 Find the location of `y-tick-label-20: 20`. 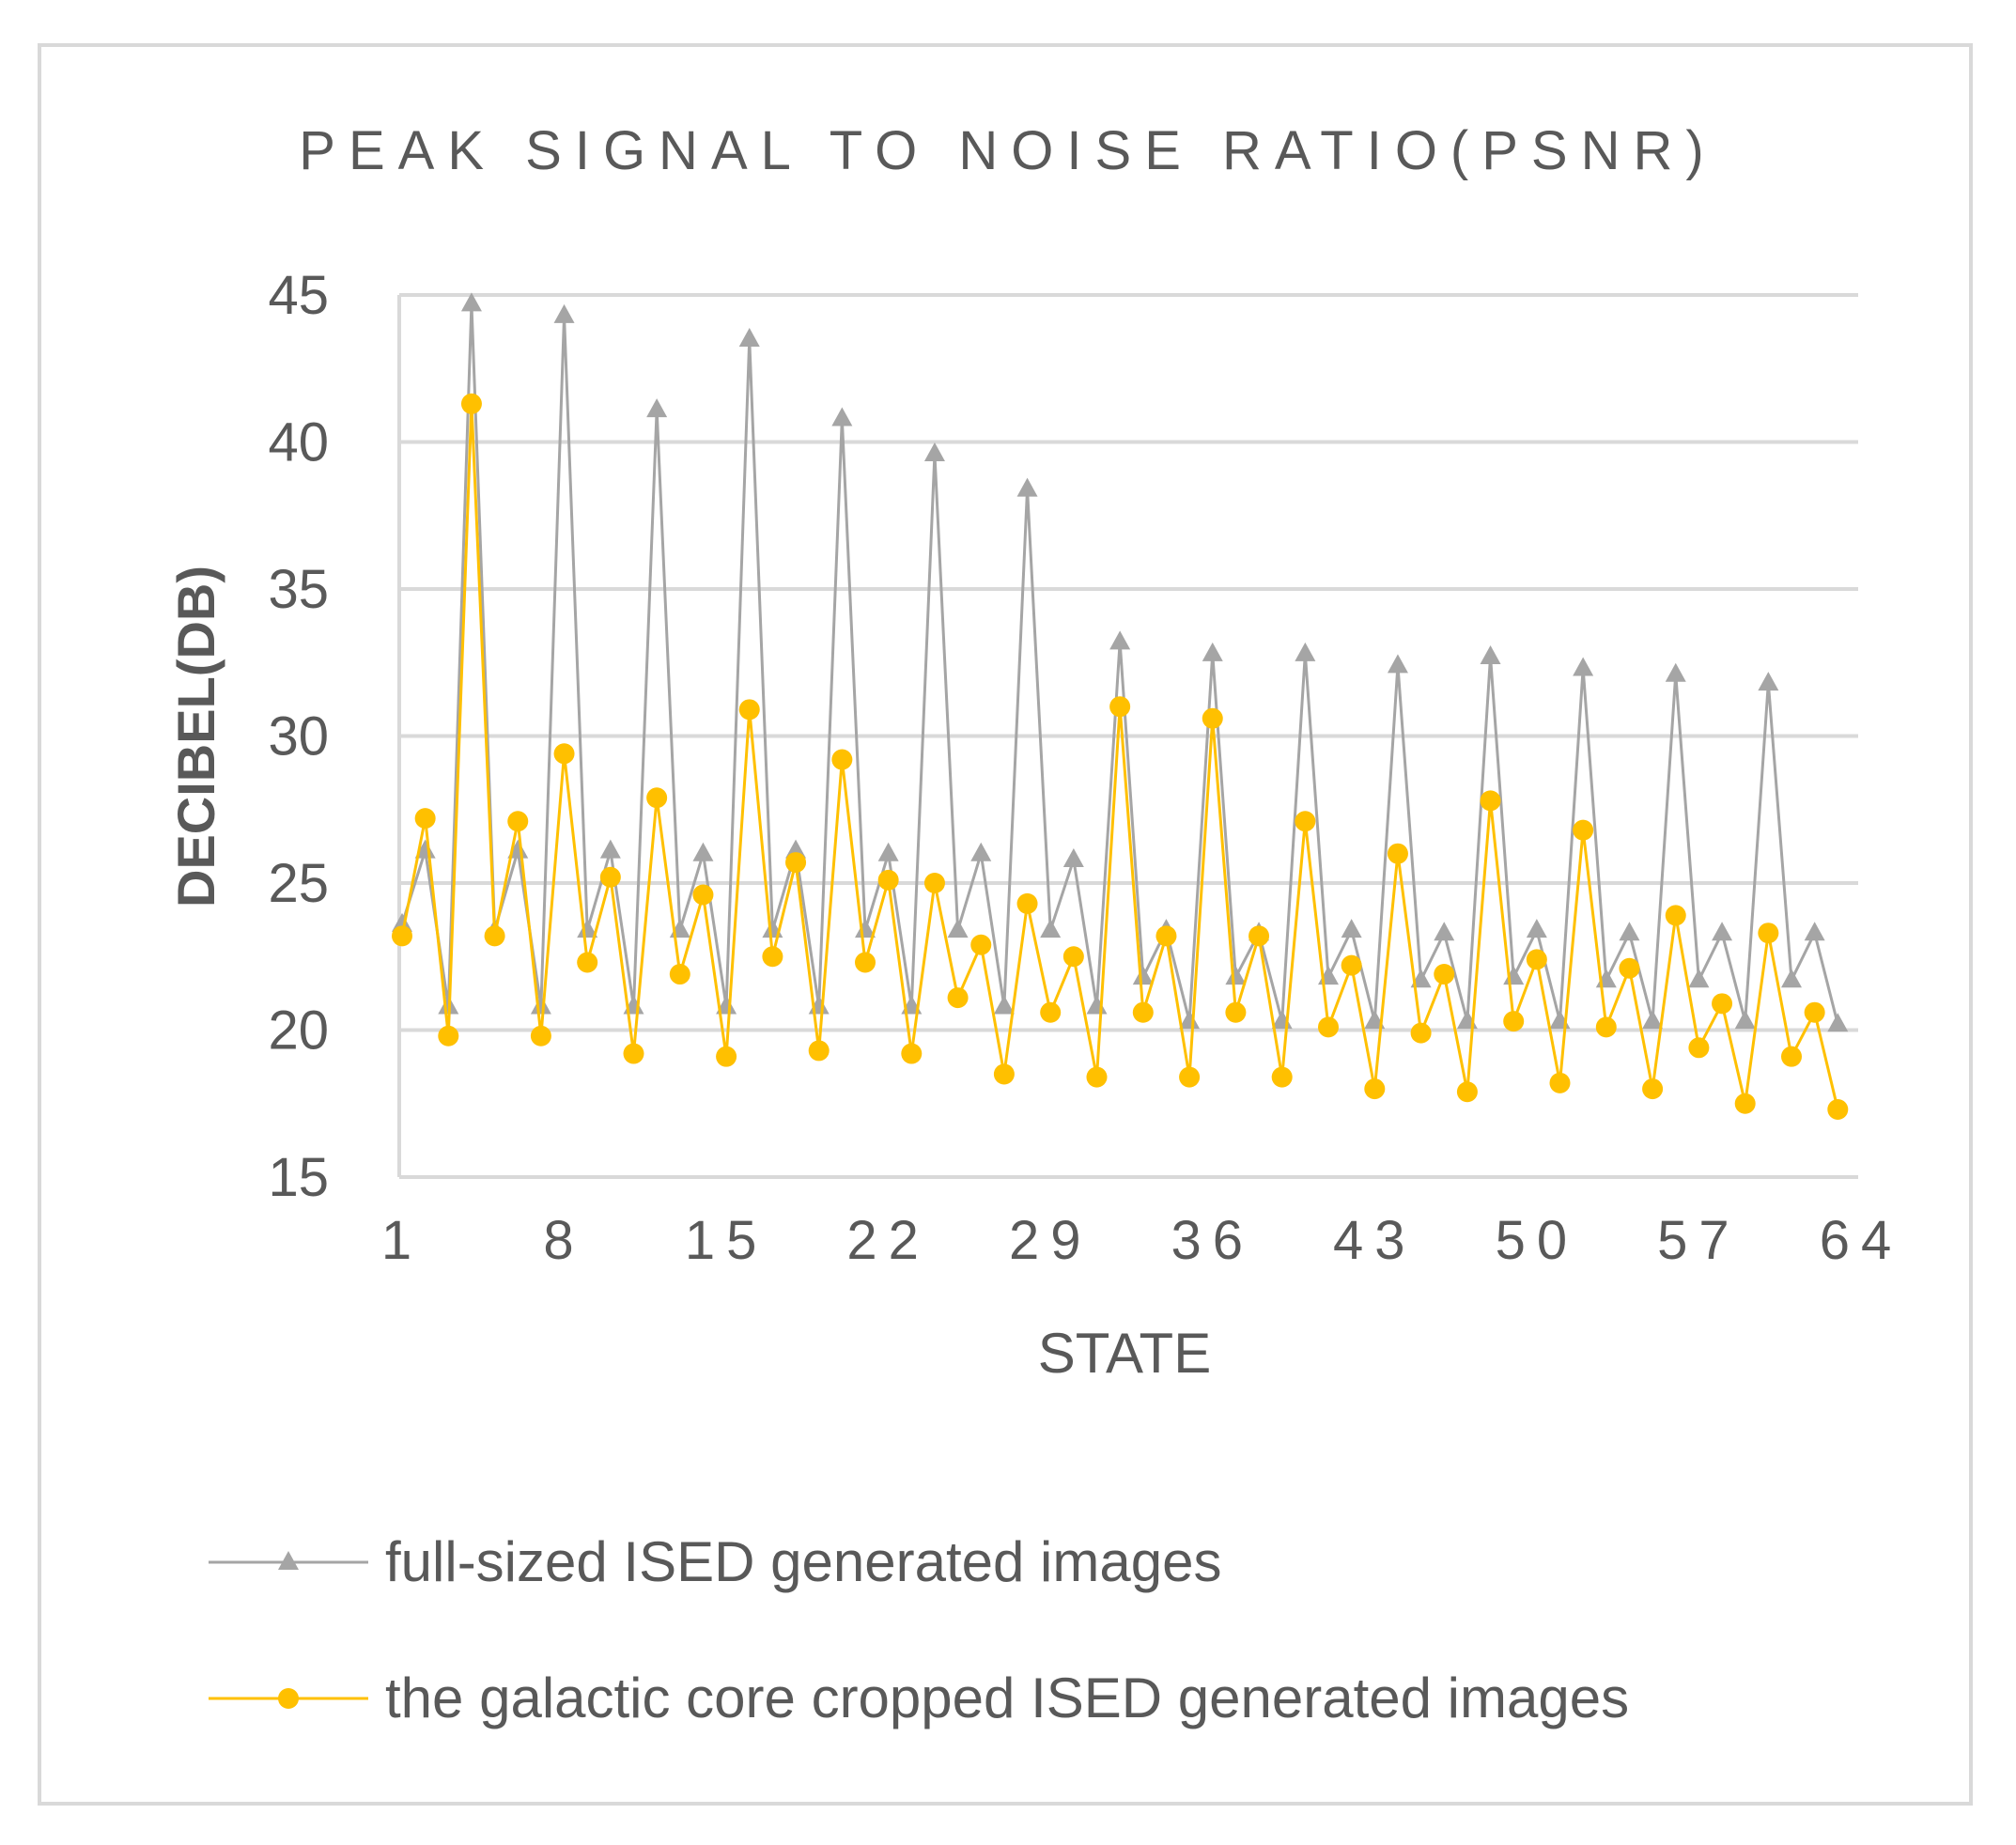

y-tick-label-20: 20 is located at coordinates (298, 1031).